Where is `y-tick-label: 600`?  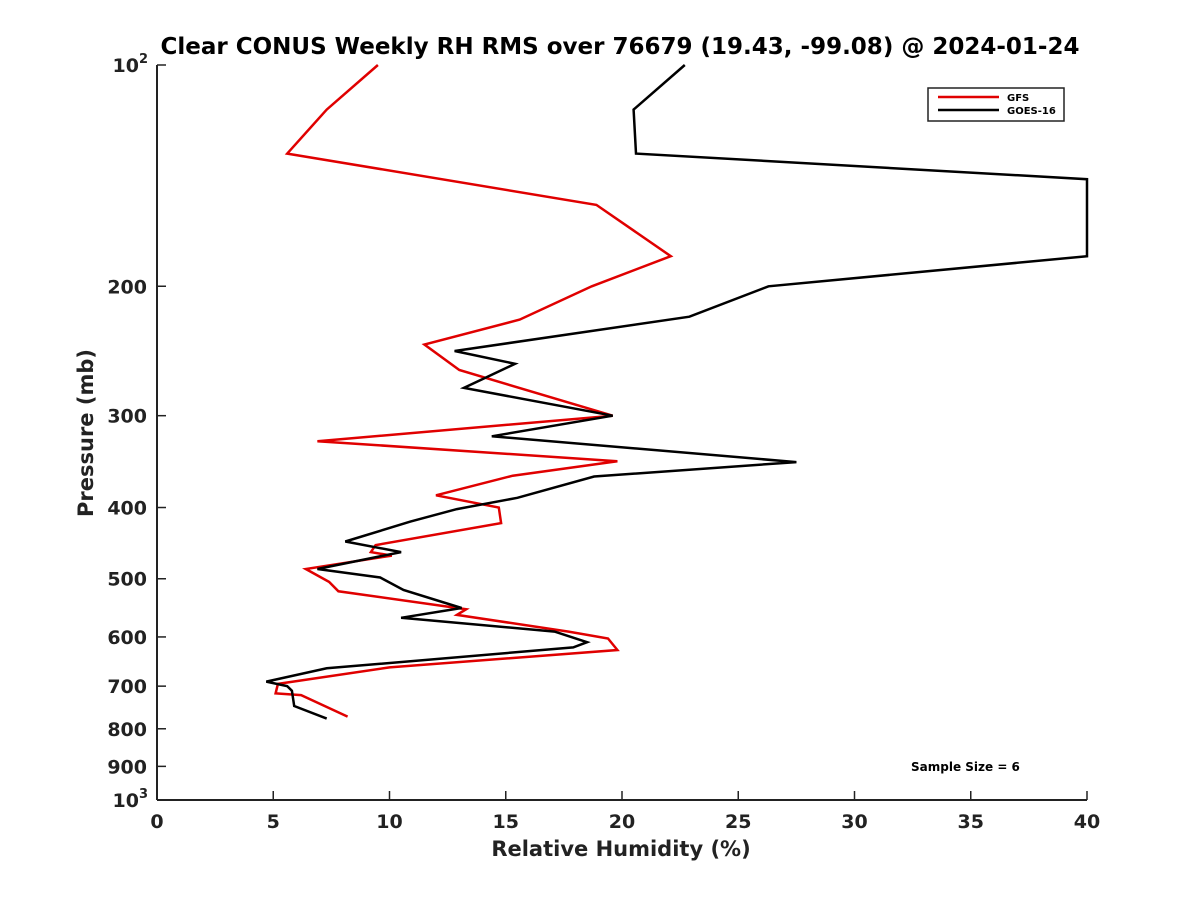 y-tick-label: 600 is located at coordinates (127, 638).